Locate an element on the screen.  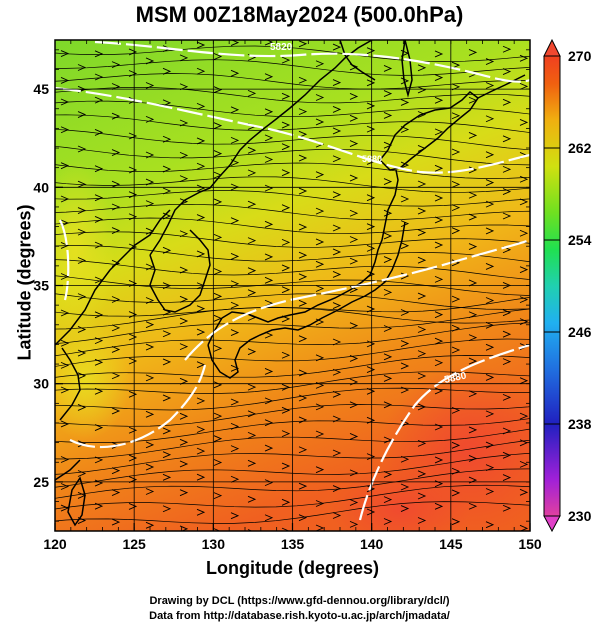
colorbar-label: 230 is located at coordinates (580, 516).